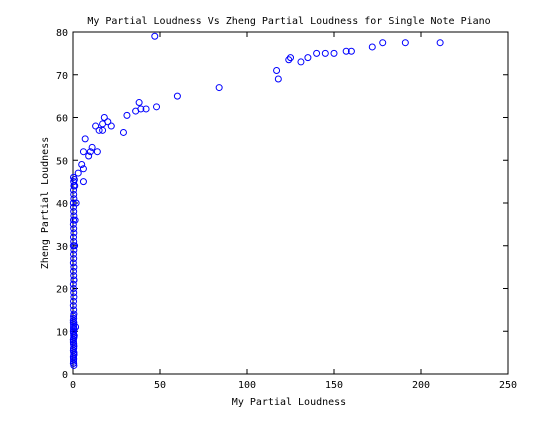  What do you see at coordinates (334, 385) in the screenshot?
I see `x-tick-label: 150` at bounding box center [334, 385].